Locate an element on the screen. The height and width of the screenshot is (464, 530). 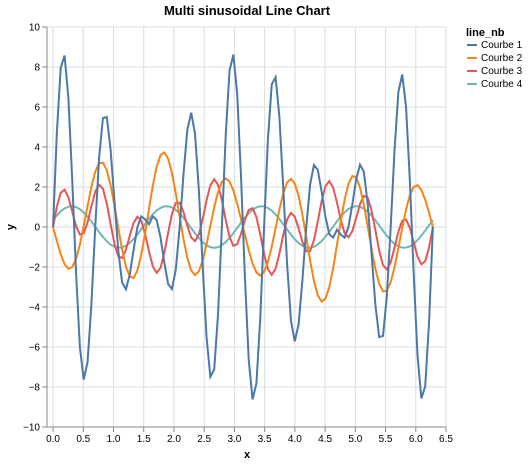
legend-label: Courbe 1 is located at coordinates (502, 45).